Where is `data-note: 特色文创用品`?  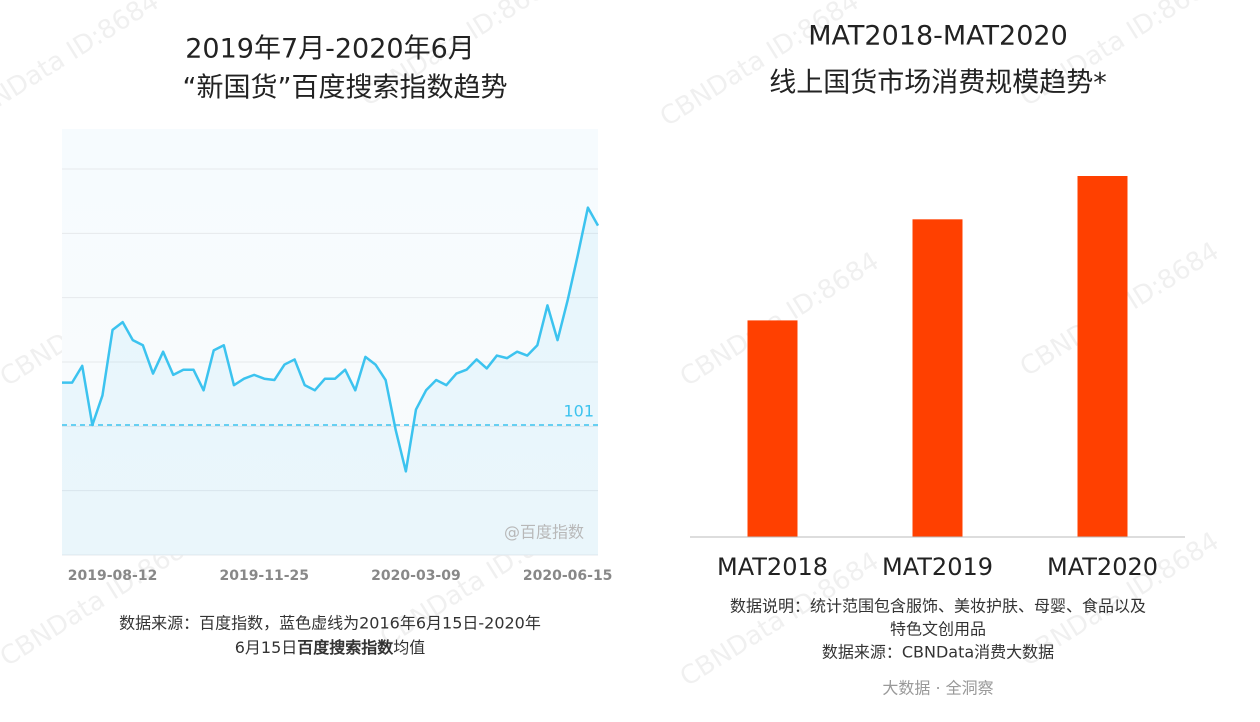
data-note: 特色文创用品 is located at coordinates (938, 629).